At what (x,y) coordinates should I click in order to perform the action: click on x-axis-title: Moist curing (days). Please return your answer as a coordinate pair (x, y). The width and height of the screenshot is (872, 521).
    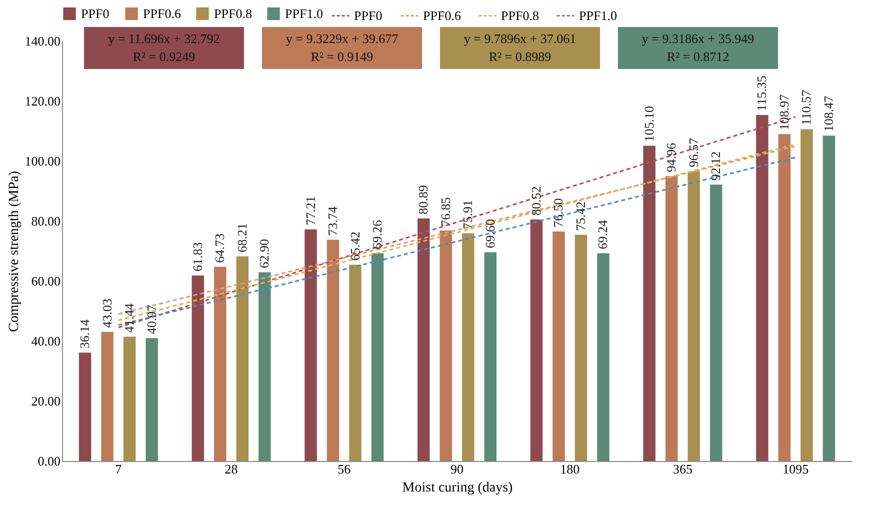
    Looking at the image, I should click on (458, 488).